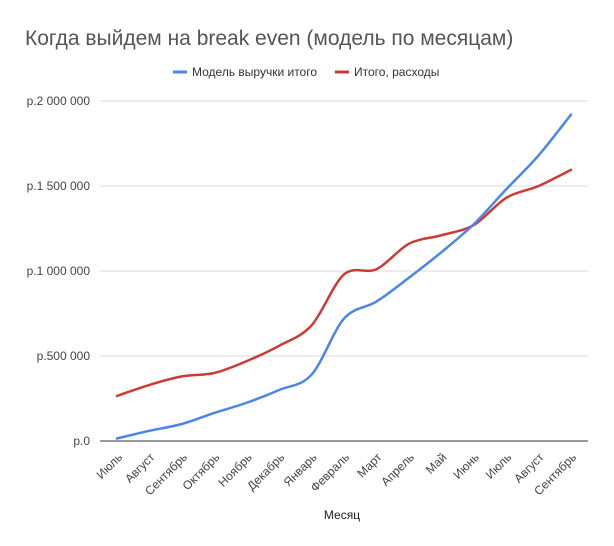  What do you see at coordinates (396, 72) in the screenshot?
I see `legend-label-expenses: Итого, расходы` at bounding box center [396, 72].